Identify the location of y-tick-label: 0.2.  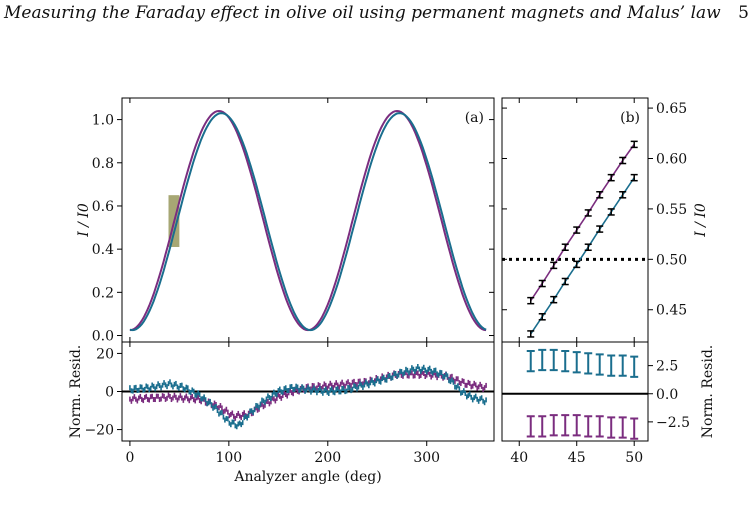
(103, 293).